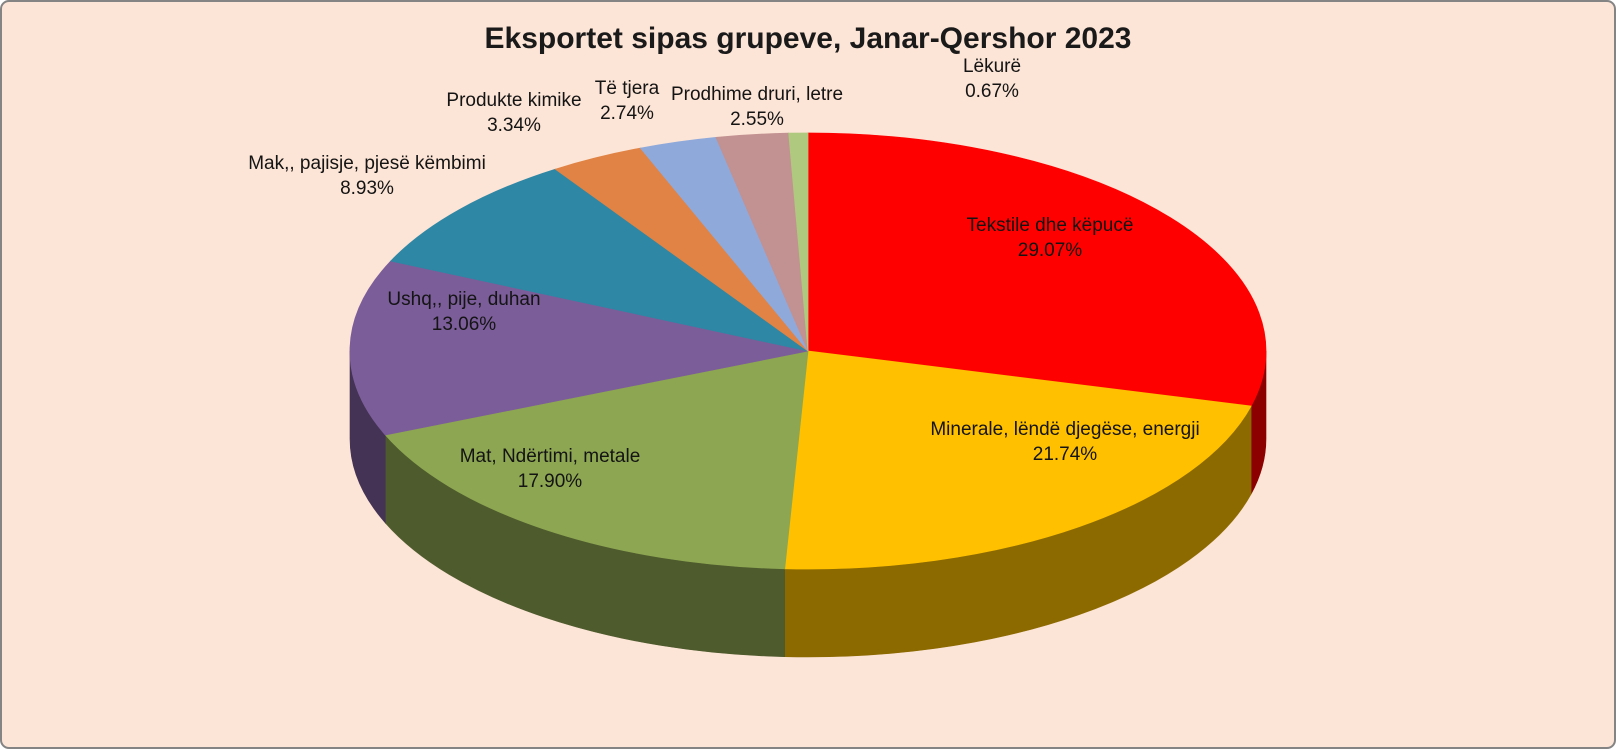  I want to click on slice-label-8: Lëkurë 0.67%, so click(992, 79).